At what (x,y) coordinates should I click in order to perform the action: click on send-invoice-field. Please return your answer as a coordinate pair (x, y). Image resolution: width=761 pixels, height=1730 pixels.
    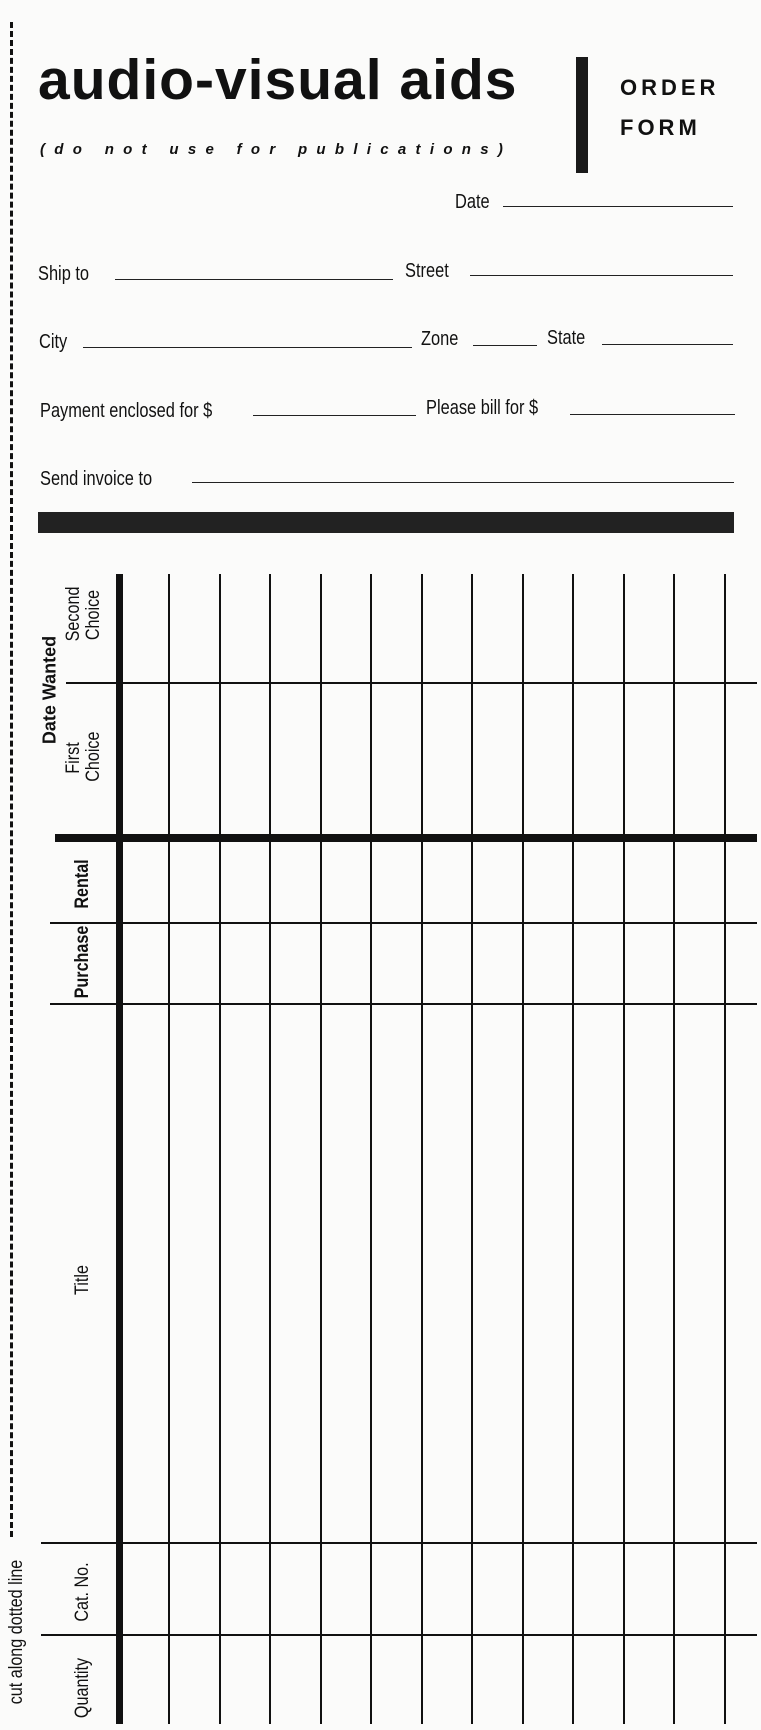
    Looking at the image, I should click on (463, 482).